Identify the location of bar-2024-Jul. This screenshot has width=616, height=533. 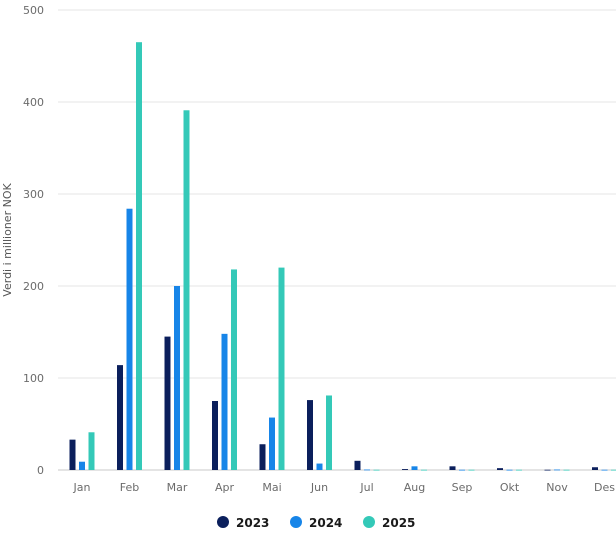
(367, 470).